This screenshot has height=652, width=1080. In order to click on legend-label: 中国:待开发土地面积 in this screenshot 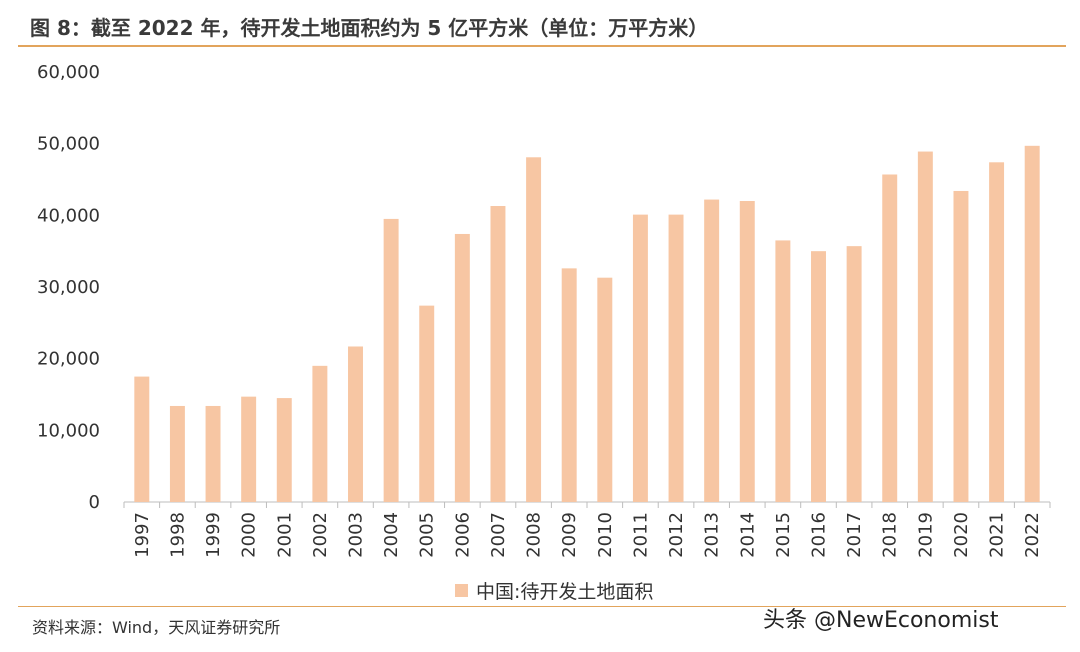, I will do `click(565, 592)`.